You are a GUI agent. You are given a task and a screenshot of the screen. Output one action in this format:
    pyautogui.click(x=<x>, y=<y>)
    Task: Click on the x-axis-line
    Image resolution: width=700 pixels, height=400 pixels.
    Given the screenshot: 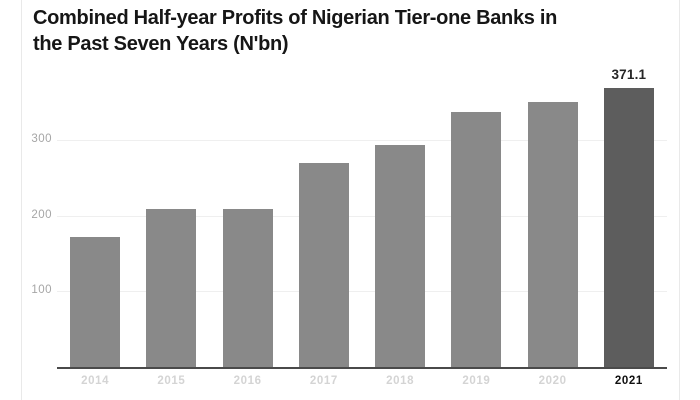 What is the action you would take?
    pyautogui.click(x=362, y=368)
    